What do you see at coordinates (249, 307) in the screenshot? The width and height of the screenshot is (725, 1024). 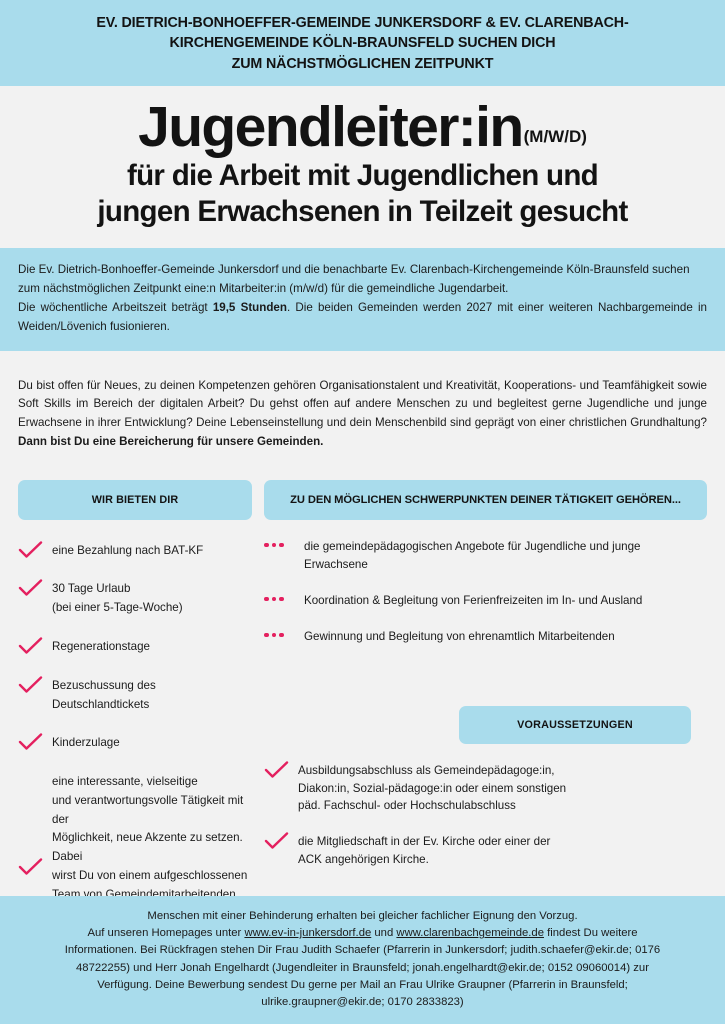 I see `weekly-hours: 19,5 Stunden` at bounding box center [249, 307].